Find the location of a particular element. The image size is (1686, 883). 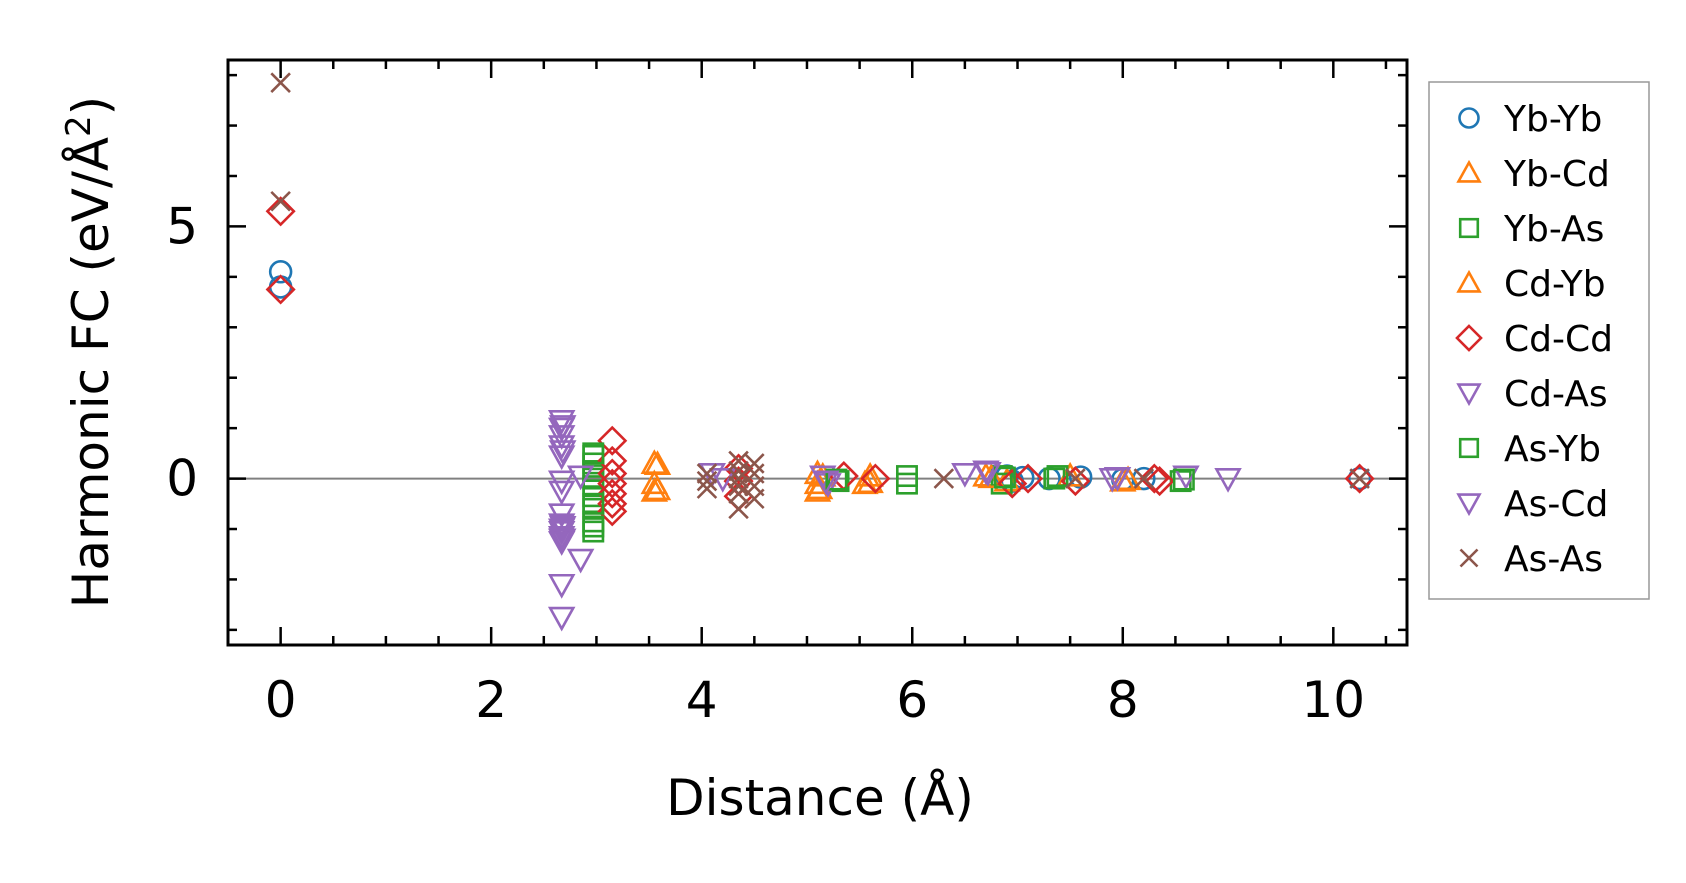

legend-entry: As-As is located at coordinates (1531, 559).